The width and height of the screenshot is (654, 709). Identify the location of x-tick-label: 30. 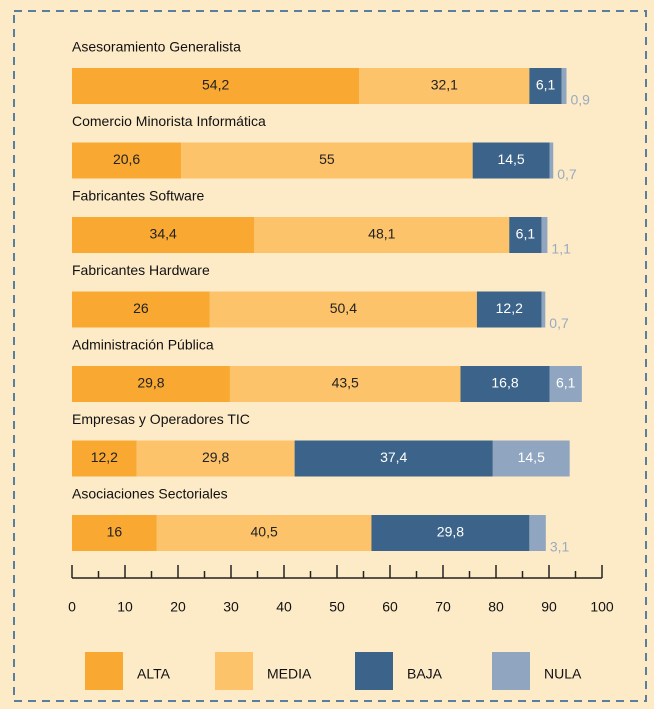
(231, 607).